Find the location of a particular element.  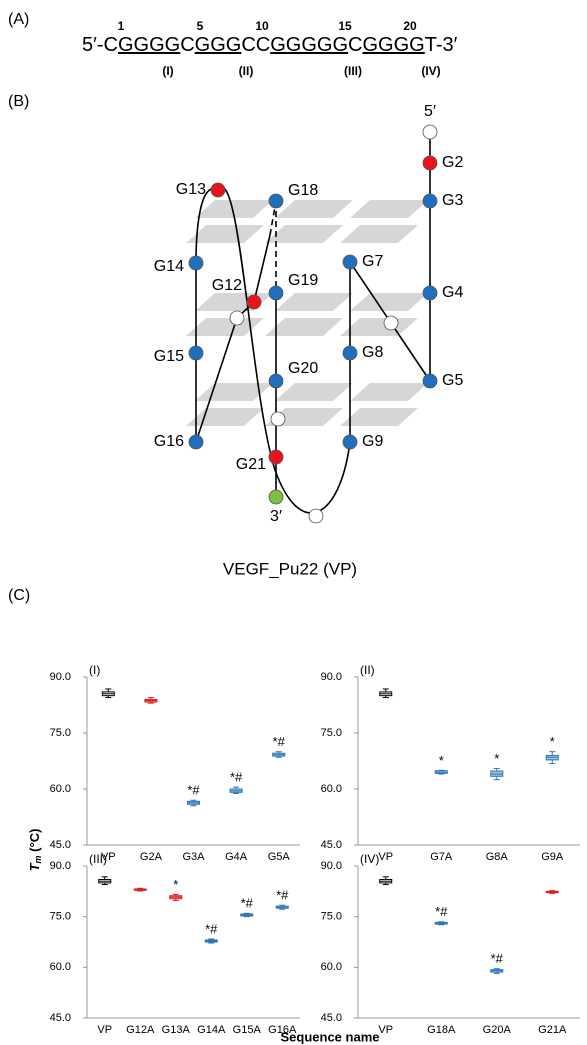

nucleotide-label: G12 is located at coordinates (227, 285).